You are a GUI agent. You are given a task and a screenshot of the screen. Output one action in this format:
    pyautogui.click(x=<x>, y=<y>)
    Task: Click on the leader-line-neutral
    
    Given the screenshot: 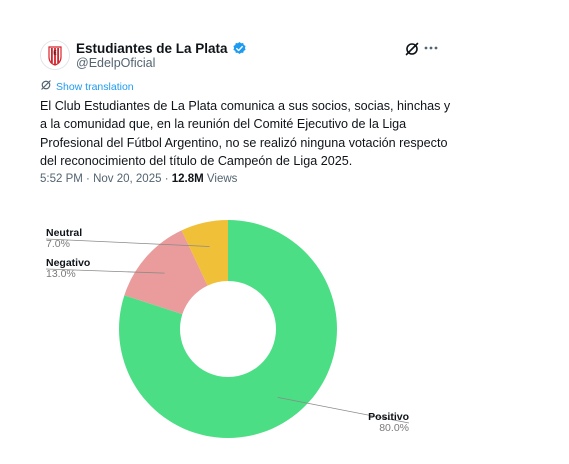 What is the action you would take?
    pyautogui.click(x=127, y=242)
    